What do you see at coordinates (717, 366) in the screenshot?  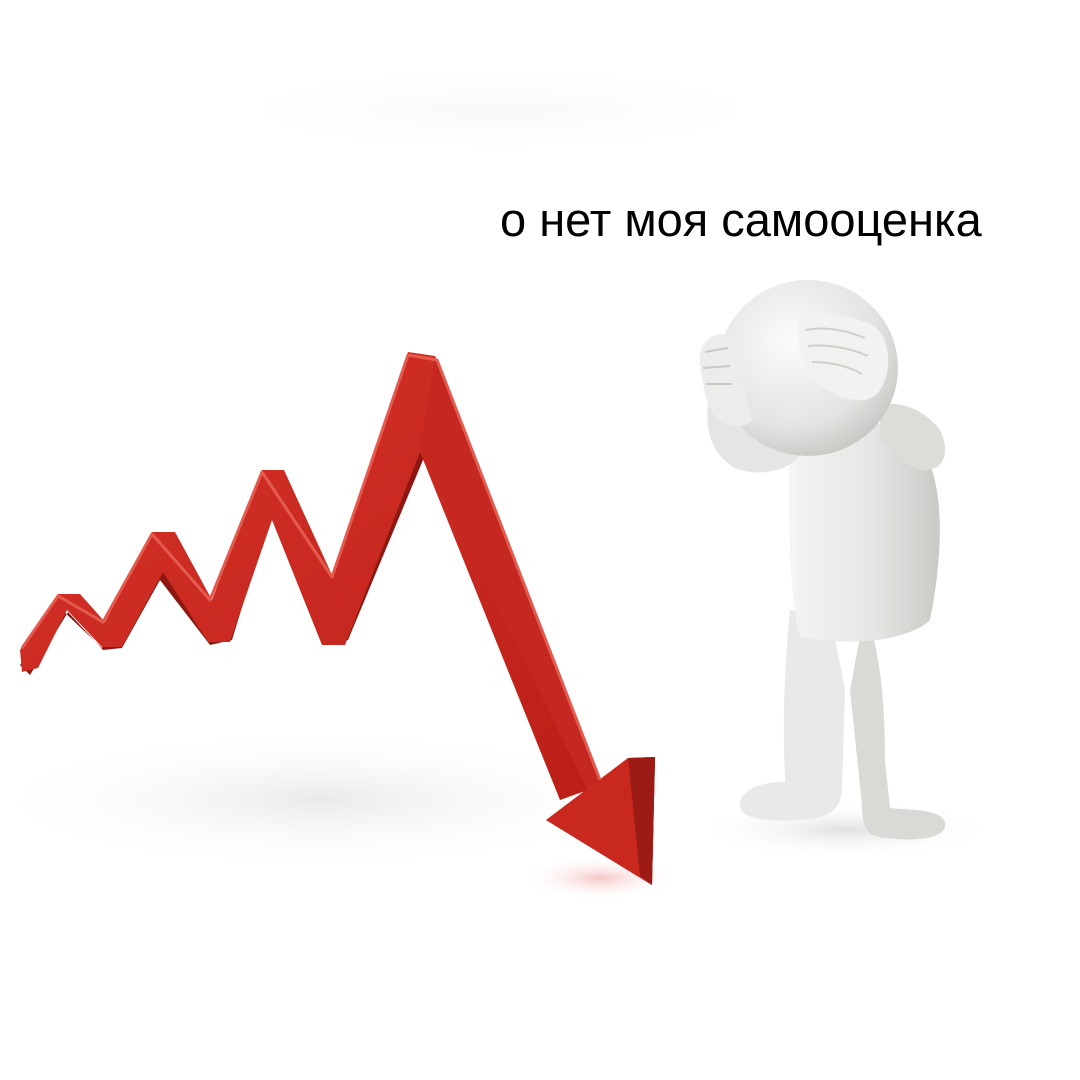 I see `figure-left-fingers` at bounding box center [717, 366].